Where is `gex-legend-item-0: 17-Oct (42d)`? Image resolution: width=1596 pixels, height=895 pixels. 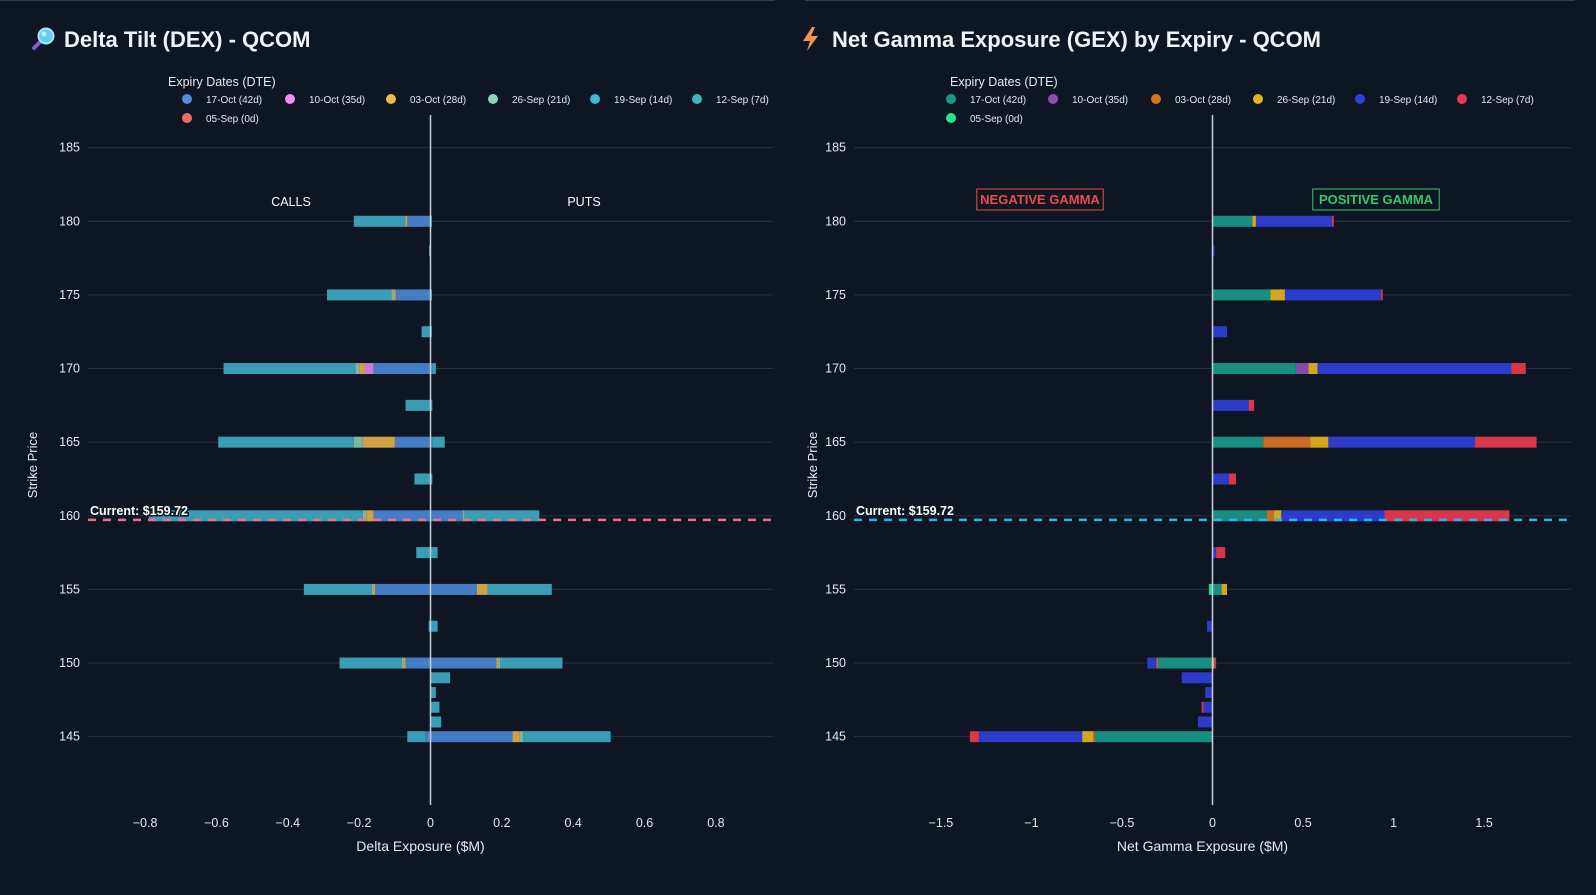 gex-legend-item-0: 17-Oct (42d) is located at coordinates (986, 100).